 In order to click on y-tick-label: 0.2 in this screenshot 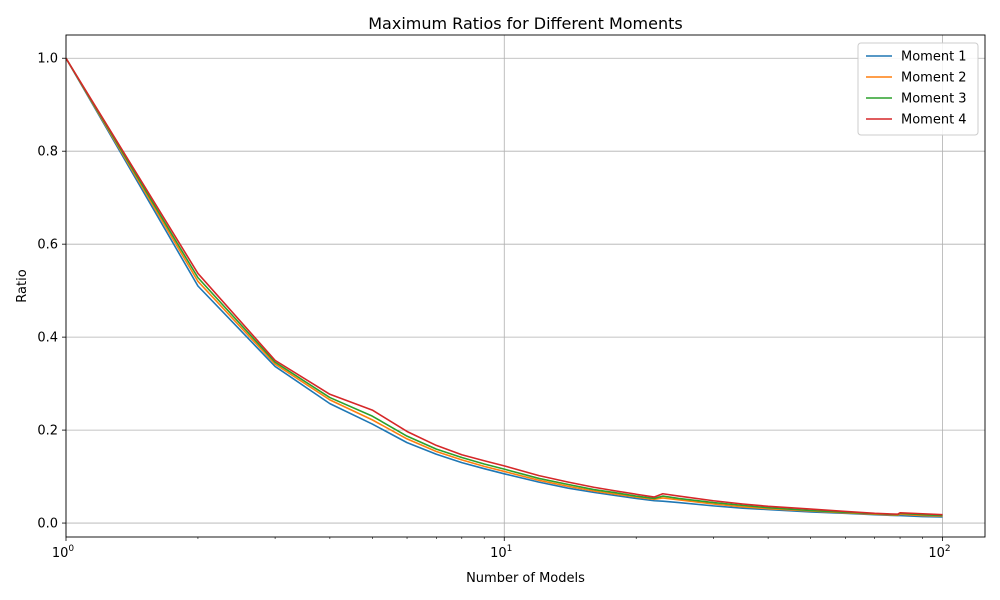, I will do `click(47, 431)`.